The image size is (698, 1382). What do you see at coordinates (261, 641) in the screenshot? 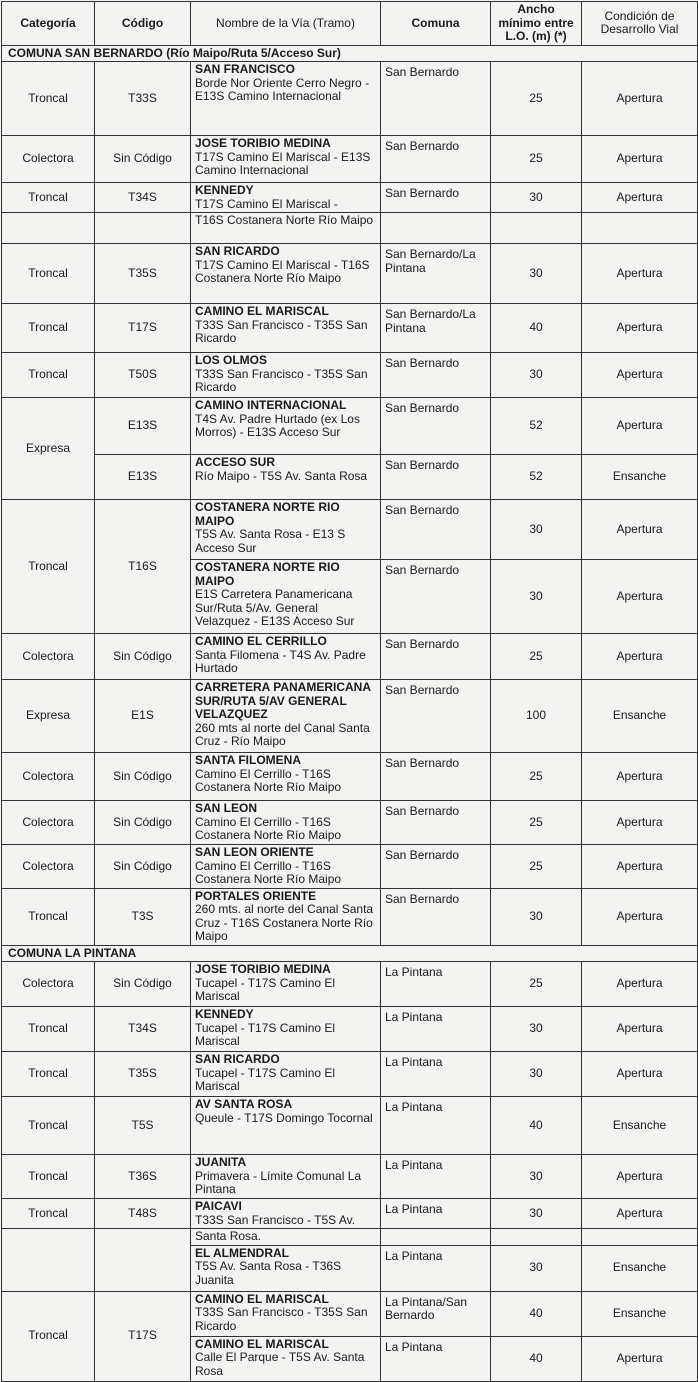
I see `via-name: CAMINO EL CERRILLO` at bounding box center [261, 641].